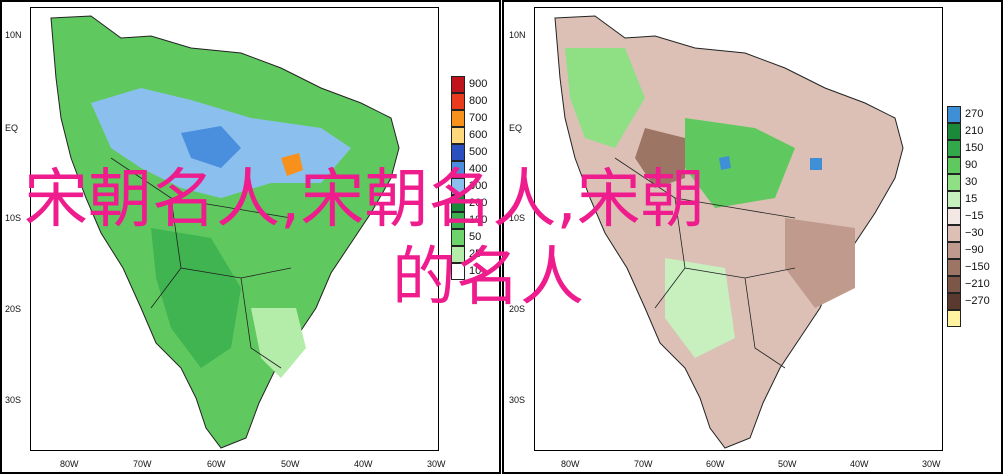  I want to click on legend-label: 25, so click(475, 254).